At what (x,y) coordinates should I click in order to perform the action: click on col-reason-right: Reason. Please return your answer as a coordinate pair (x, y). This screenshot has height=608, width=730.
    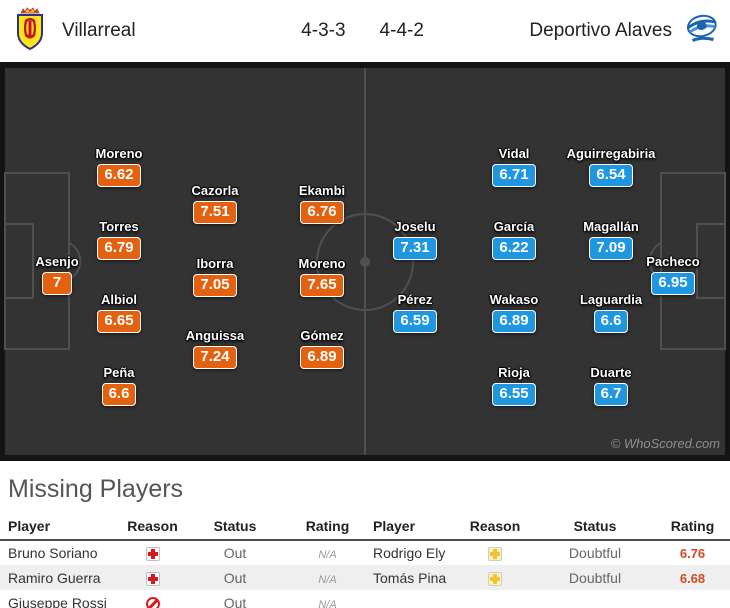
    Looking at the image, I should click on (495, 527).